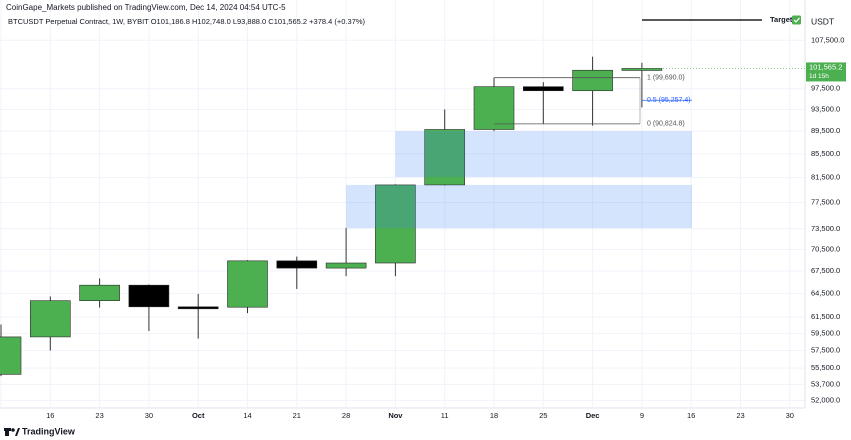  I want to click on x-tick-label: 25, so click(543, 415).